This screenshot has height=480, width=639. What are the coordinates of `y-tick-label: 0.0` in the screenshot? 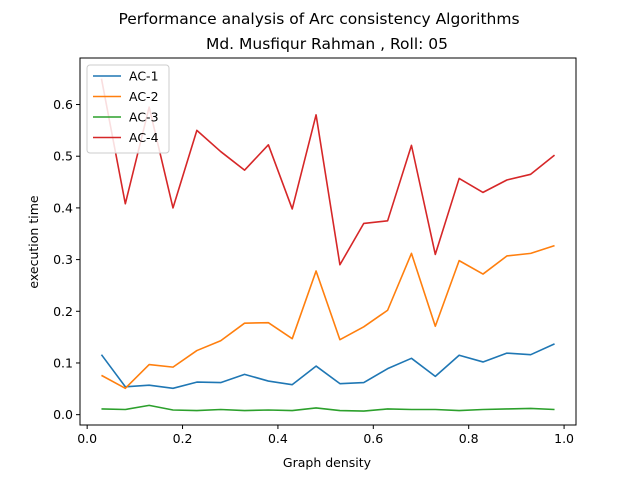 It's located at (63, 414).